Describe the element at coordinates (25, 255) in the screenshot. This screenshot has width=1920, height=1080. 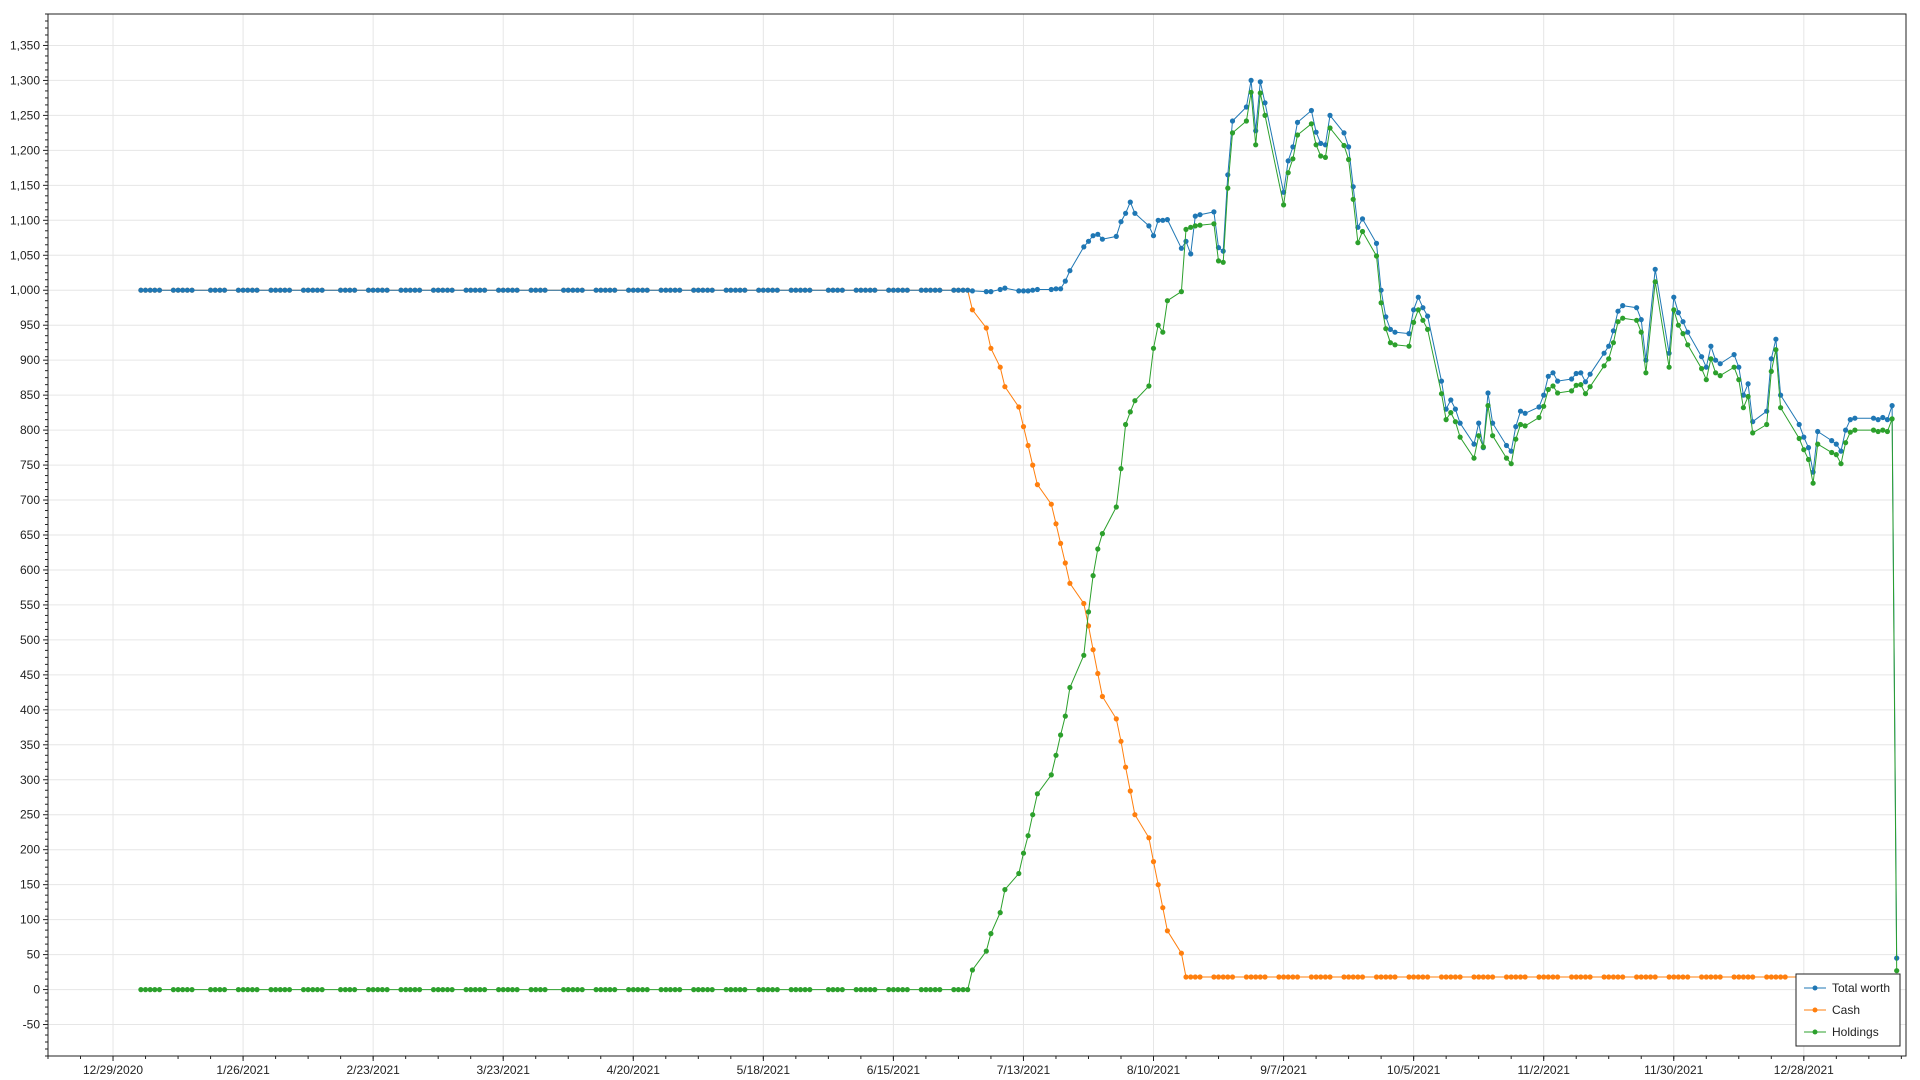
I see `y-tick-label: 1,050` at that location.